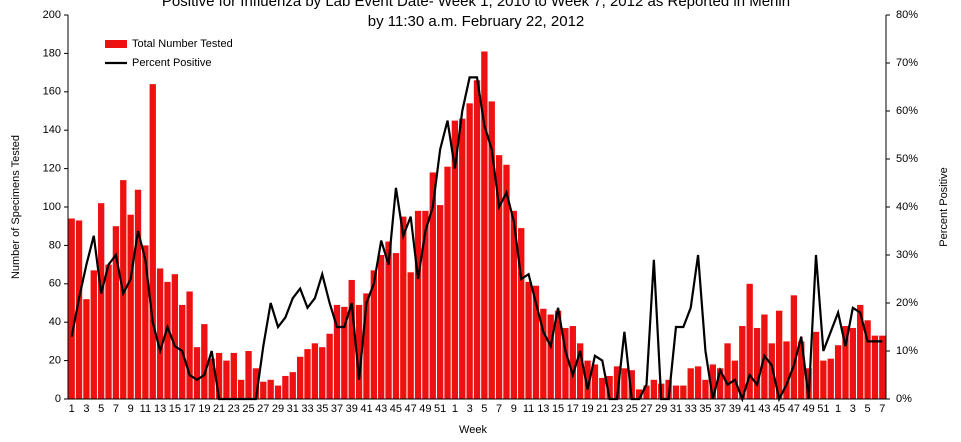 This screenshot has height=442, width=961. I want to click on y2-axis-title: Percent Positive, so click(944, 206).